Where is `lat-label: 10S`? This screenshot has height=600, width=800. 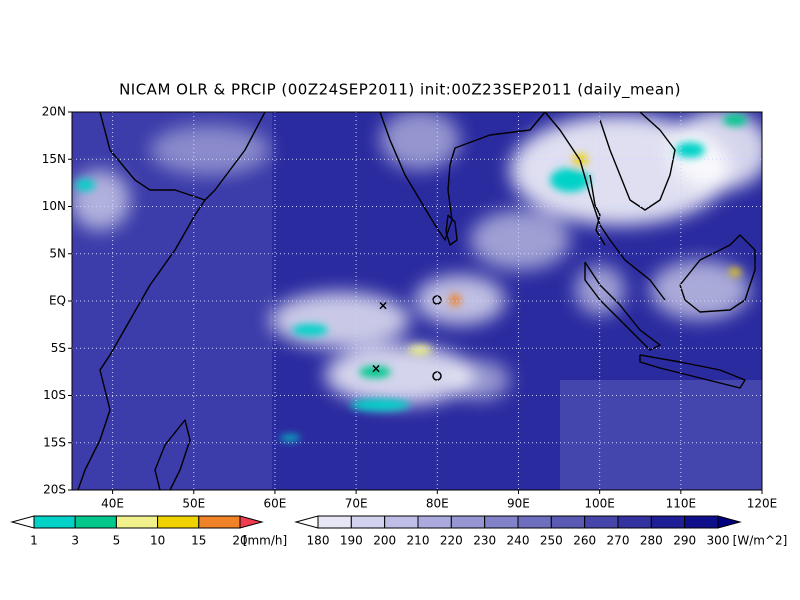 lat-label: 10S is located at coordinates (54, 395).